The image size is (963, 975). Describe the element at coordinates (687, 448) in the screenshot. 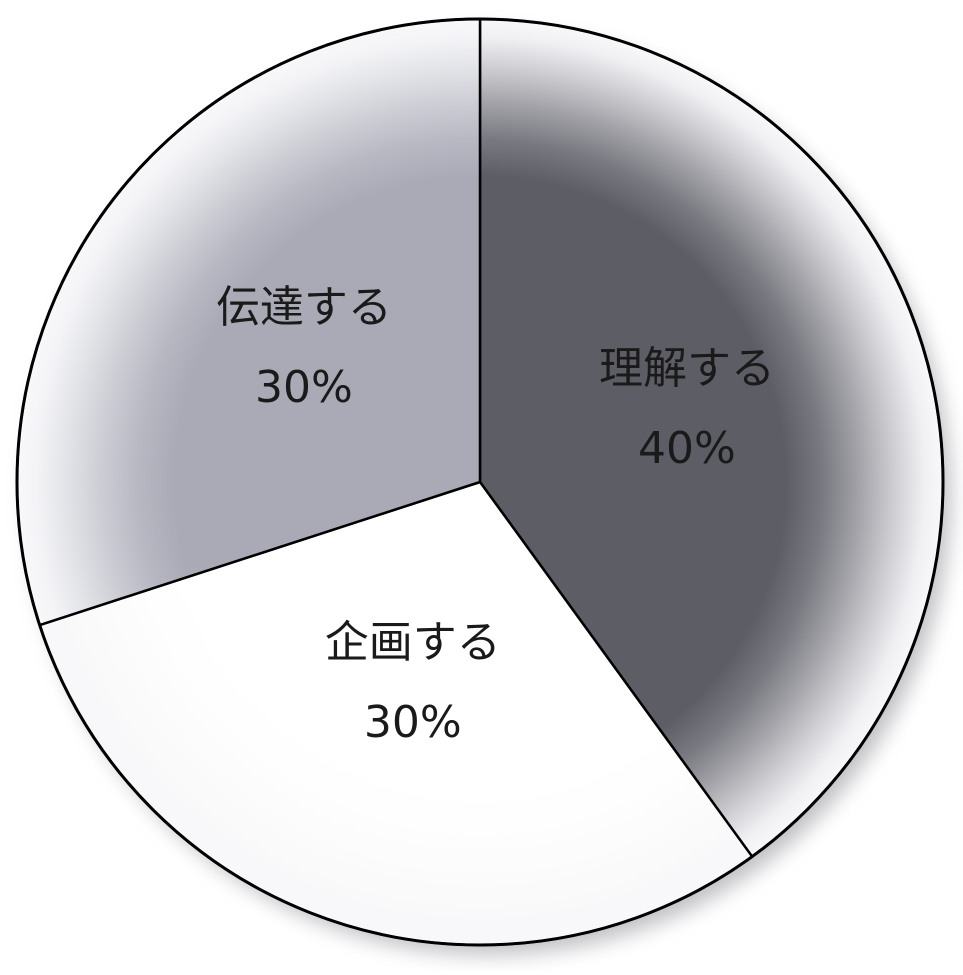

I see `slice-value-label: 40%` at that location.